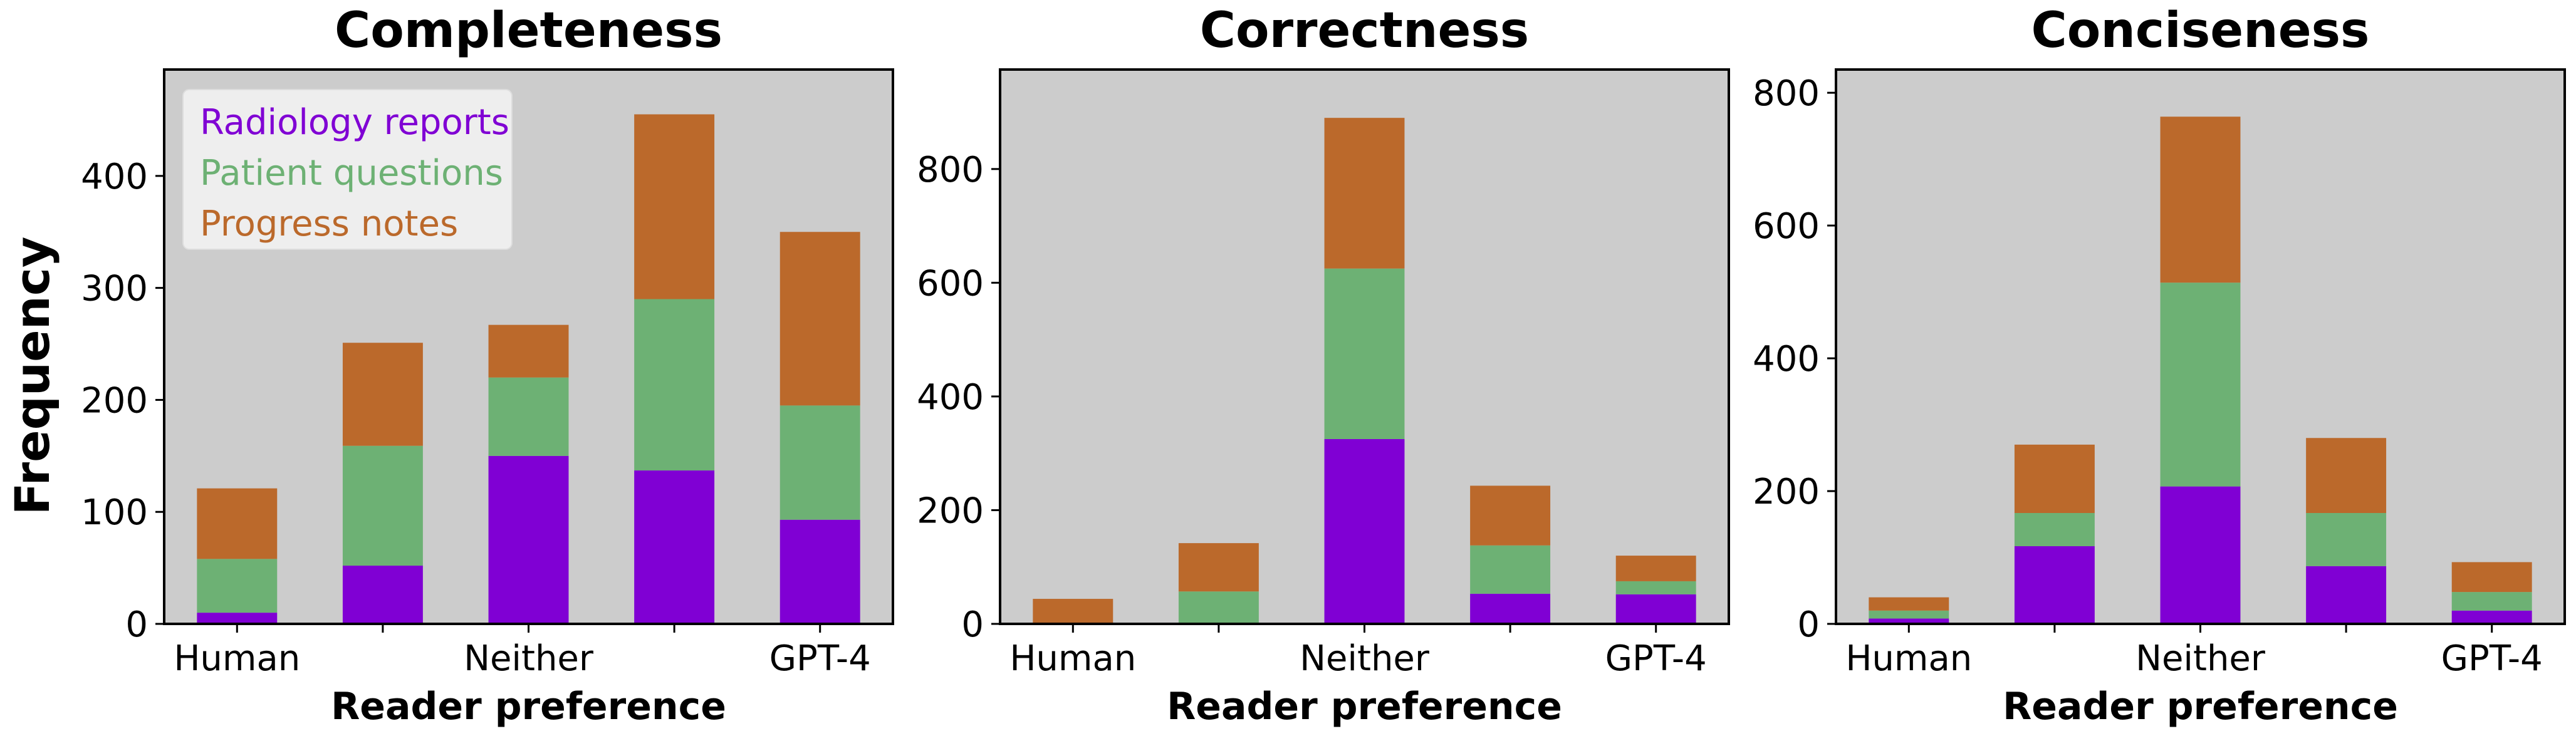  What do you see at coordinates (32, 376) in the screenshot?
I see `y-axis-label: Frequency` at bounding box center [32, 376].